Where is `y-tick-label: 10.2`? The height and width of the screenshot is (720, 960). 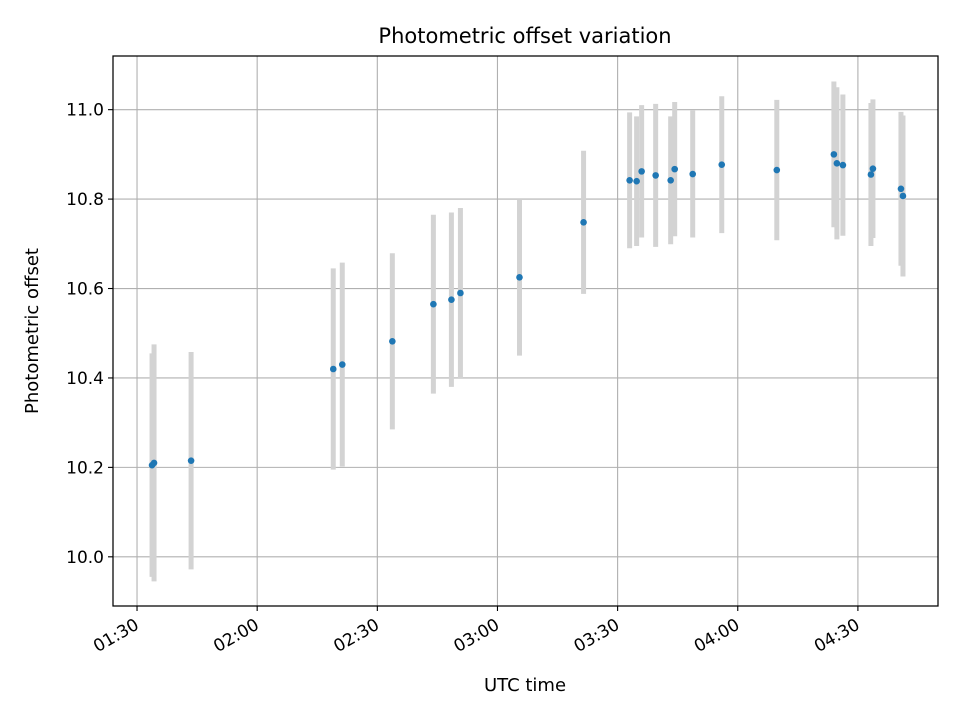
y-tick-label: 10.2 is located at coordinates (85, 468).